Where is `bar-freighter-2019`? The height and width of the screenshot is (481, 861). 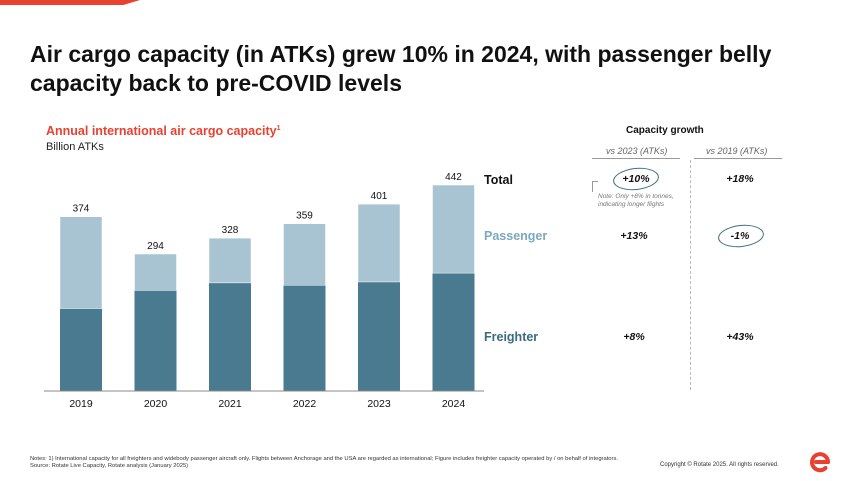
bar-freighter-2019 is located at coordinates (81, 349).